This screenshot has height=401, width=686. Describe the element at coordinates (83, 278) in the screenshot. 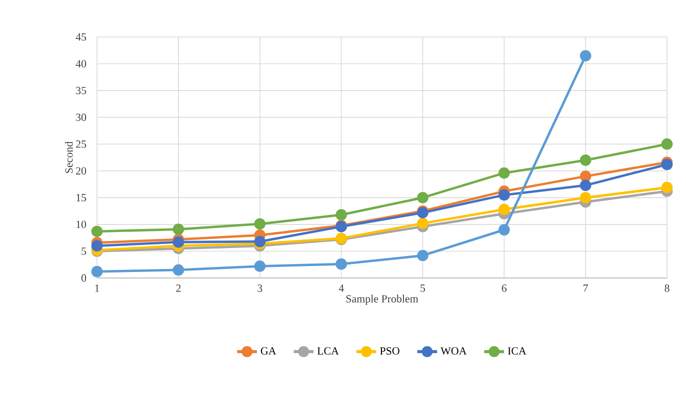

I see `y-tick-label: 0` at that location.